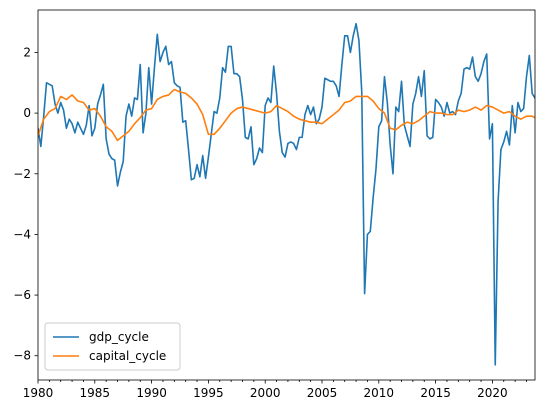 This screenshot has width=543, height=412. Describe the element at coordinates (151, 393) in the screenshot. I see `x-tick-label: 1990` at that location.